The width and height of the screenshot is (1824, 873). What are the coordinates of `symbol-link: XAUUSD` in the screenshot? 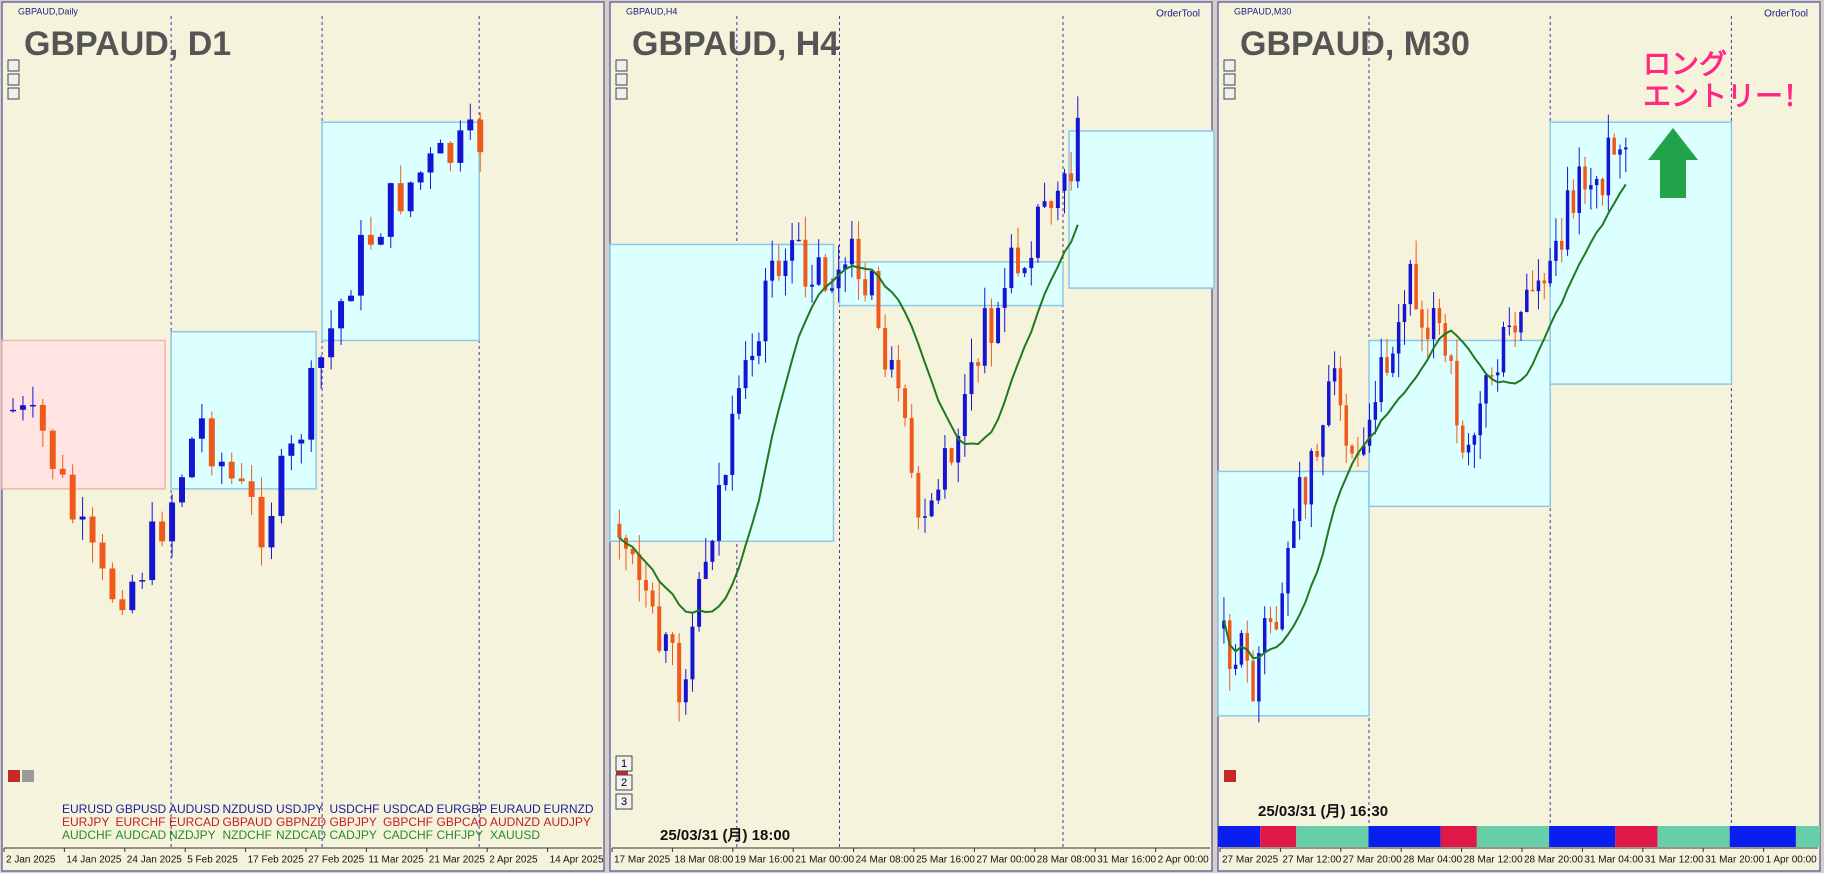 It's located at (515, 835).